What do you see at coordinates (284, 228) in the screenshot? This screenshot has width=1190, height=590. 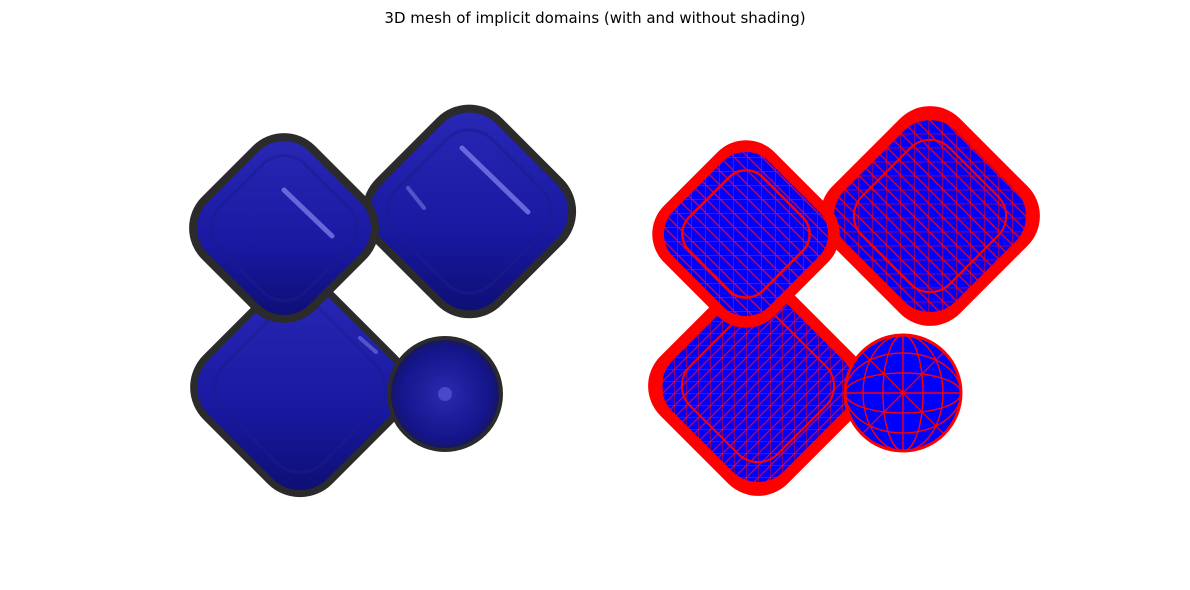 I see `shaded-cube-upper-left` at bounding box center [284, 228].